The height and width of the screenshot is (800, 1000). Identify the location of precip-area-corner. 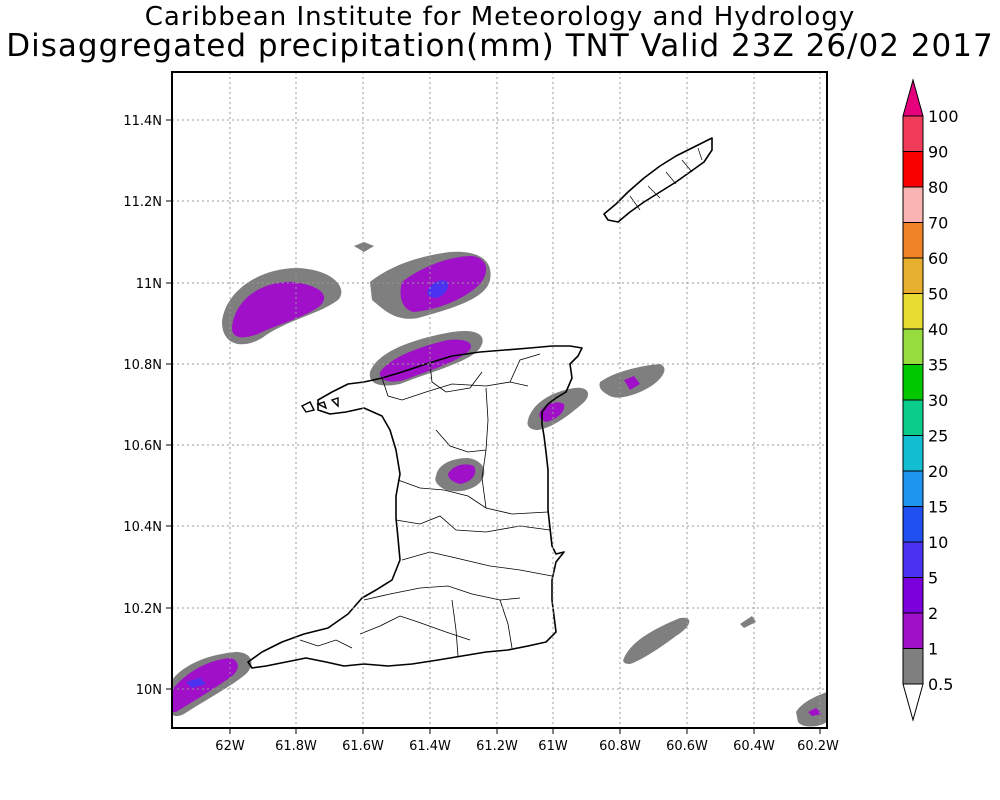
(811, 709).